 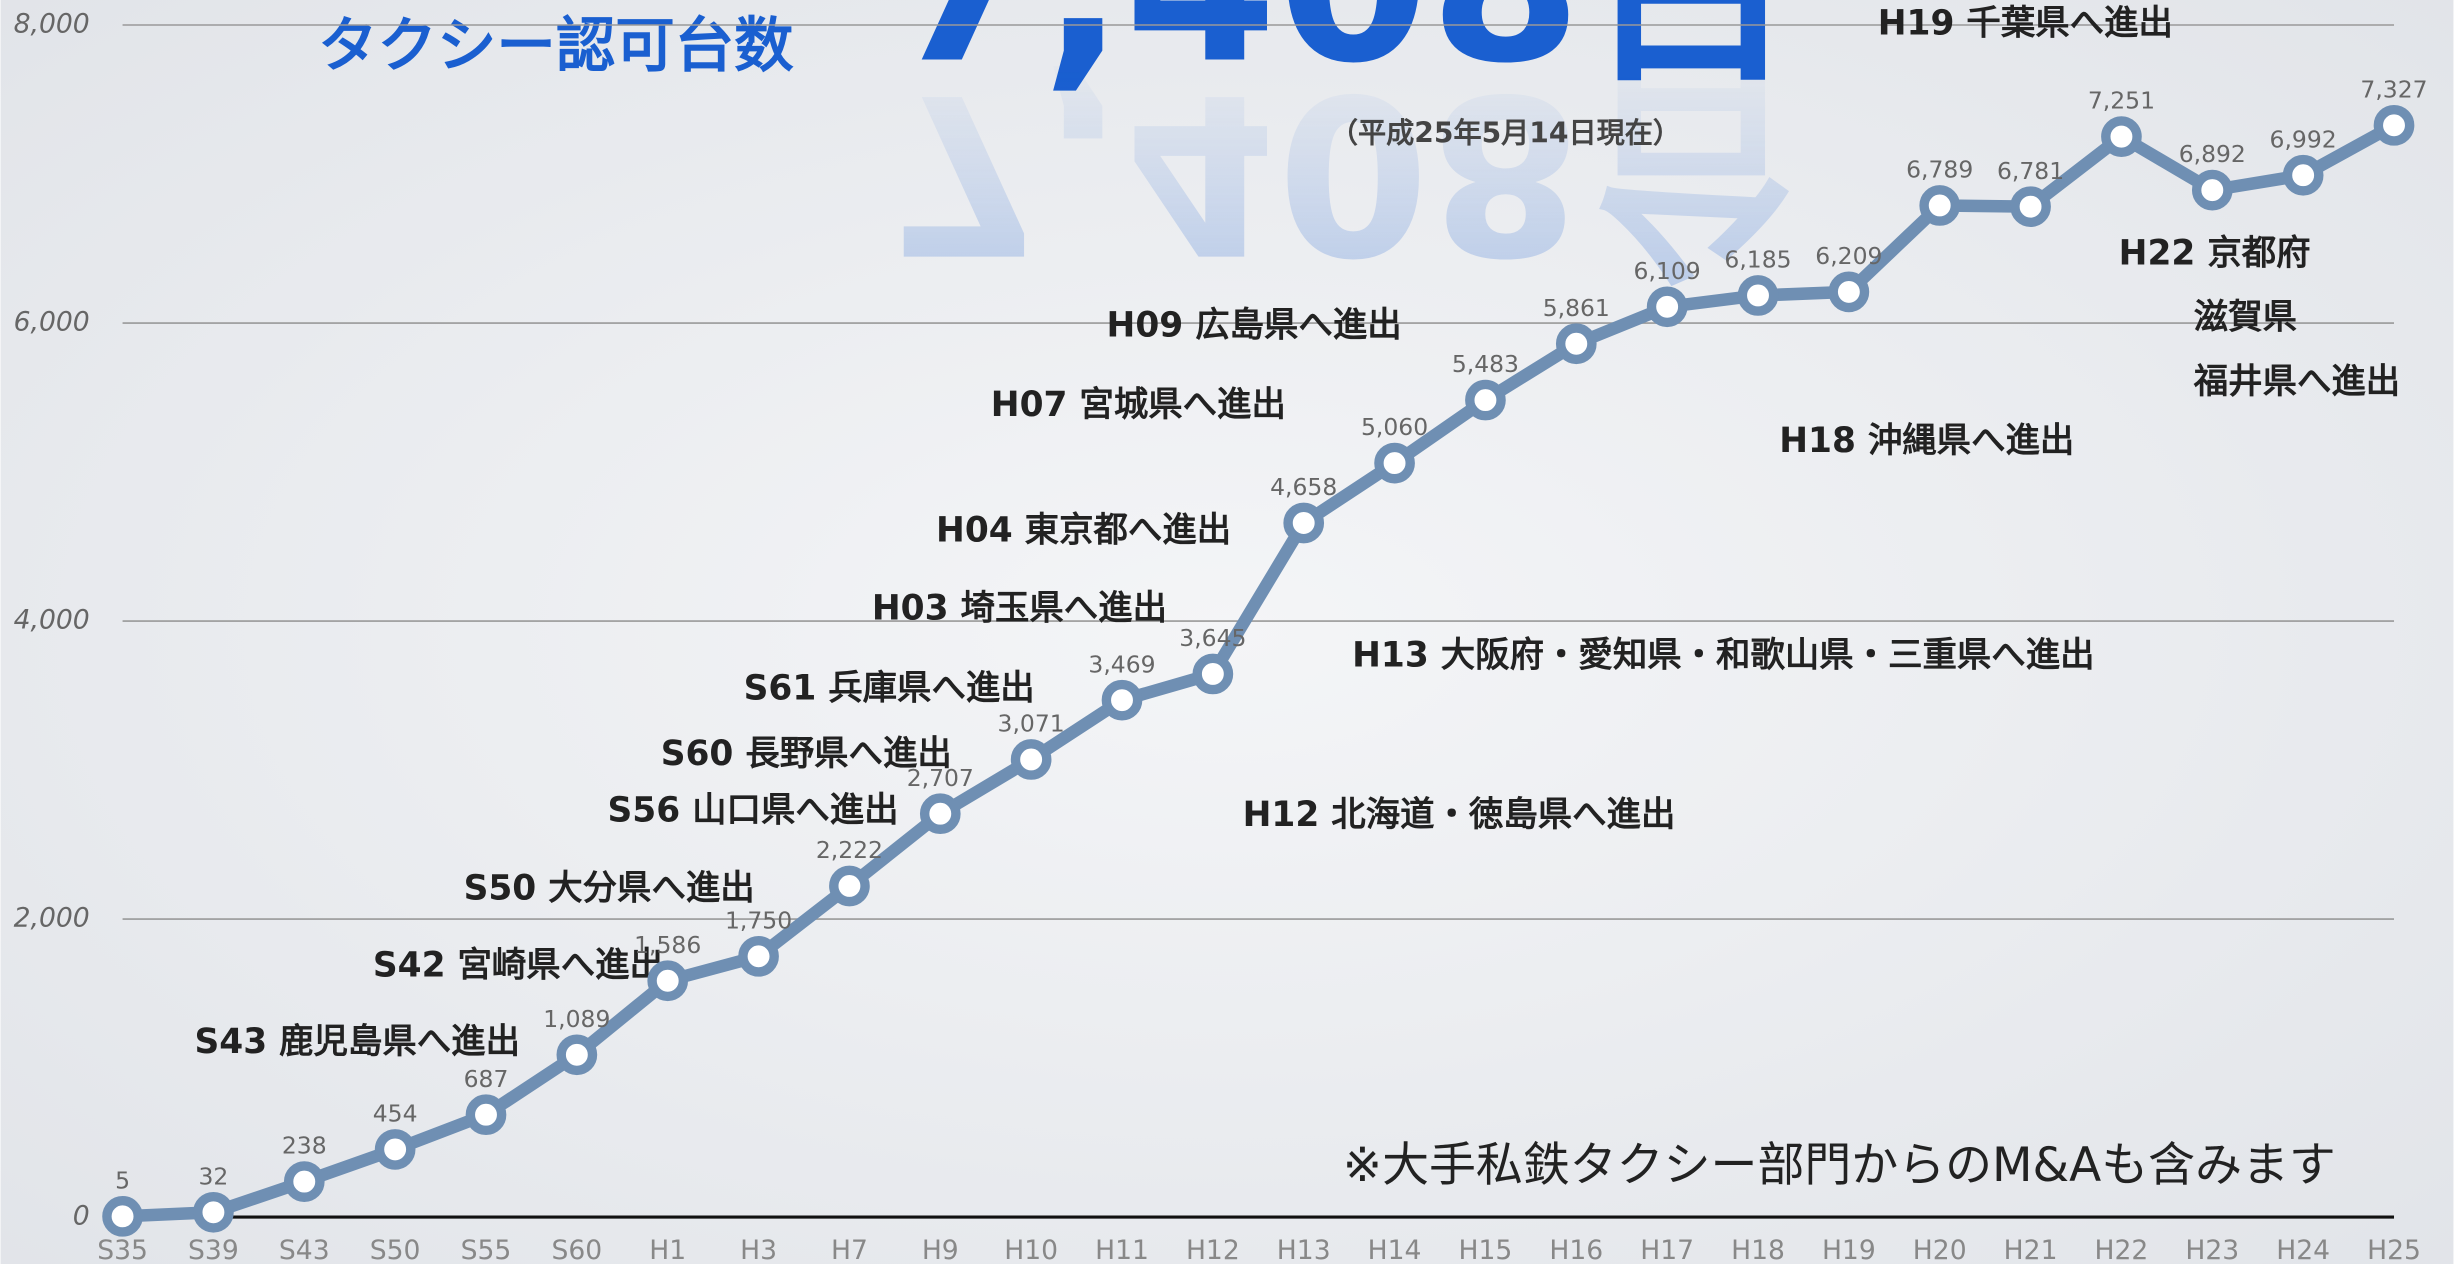 I want to click on annotation: S43 鹿児島県へ進出, so click(x=357, y=1042).